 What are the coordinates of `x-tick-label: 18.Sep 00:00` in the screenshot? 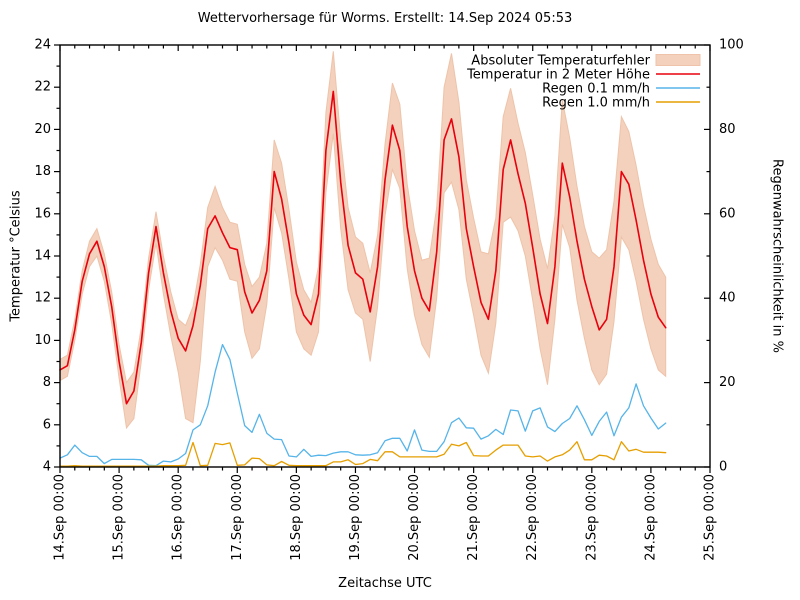 It's located at (296, 517).